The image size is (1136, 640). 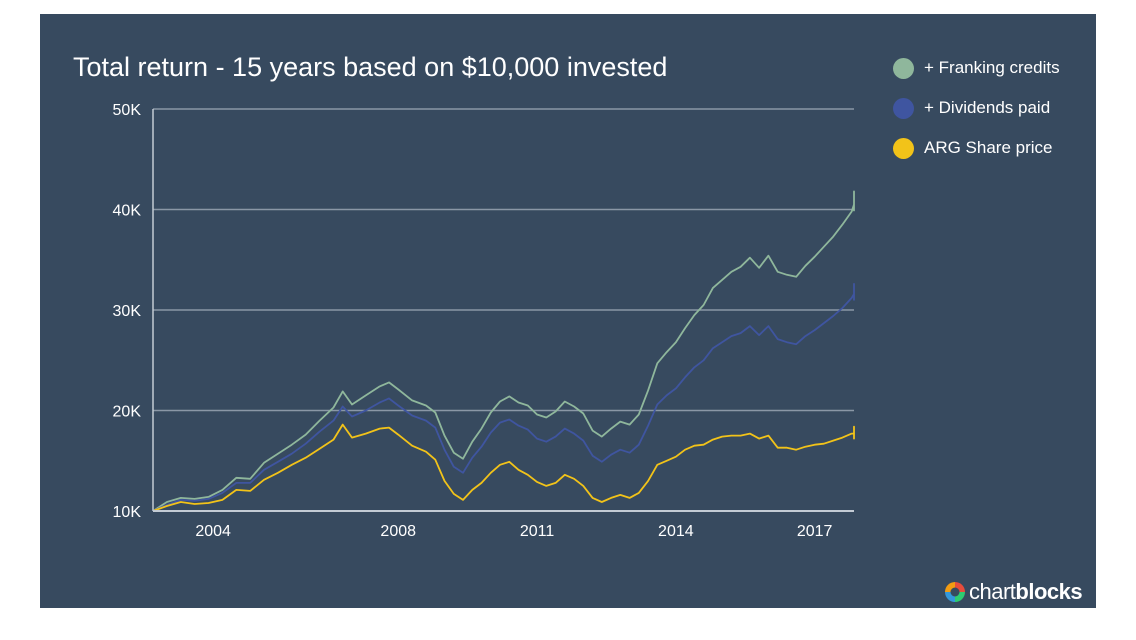 I want to click on legend-swatch-share-price, so click(x=903, y=148).